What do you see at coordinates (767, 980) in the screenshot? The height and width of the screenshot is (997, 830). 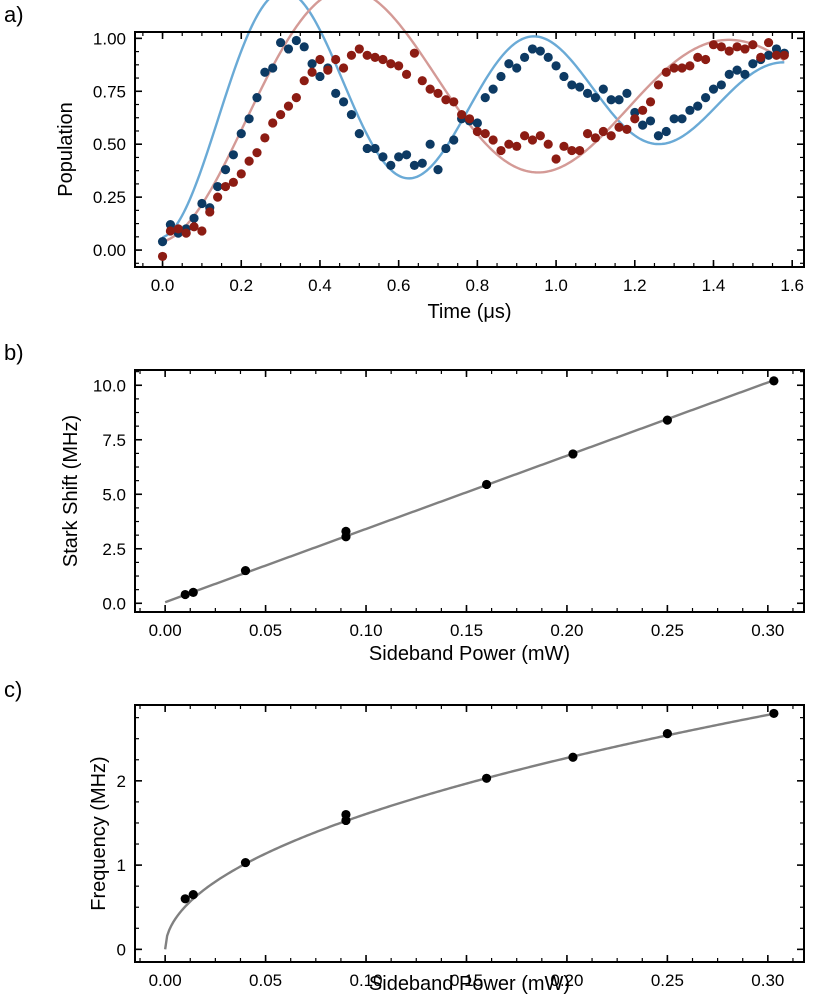 I see `panel-c-x-tick-label: 0.30` at bounding box center [767, 980].